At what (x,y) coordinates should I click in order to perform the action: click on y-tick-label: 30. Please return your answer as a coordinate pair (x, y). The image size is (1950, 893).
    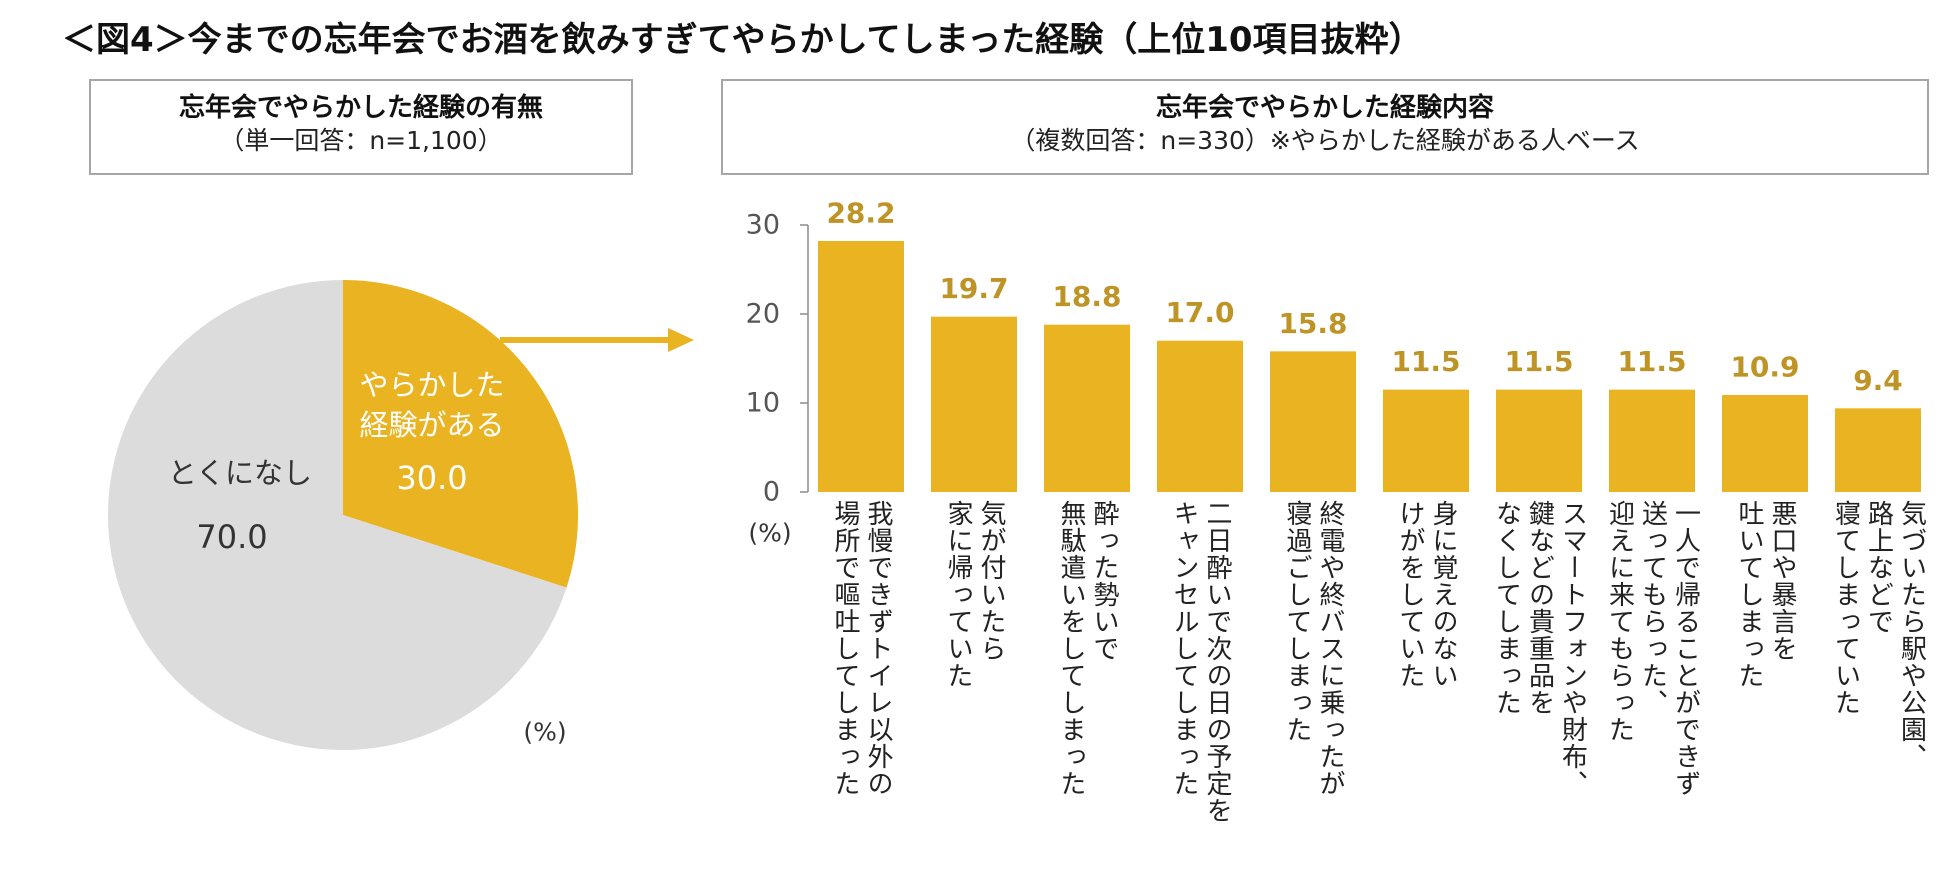
    Looking at the image, I should click on (763, 225).